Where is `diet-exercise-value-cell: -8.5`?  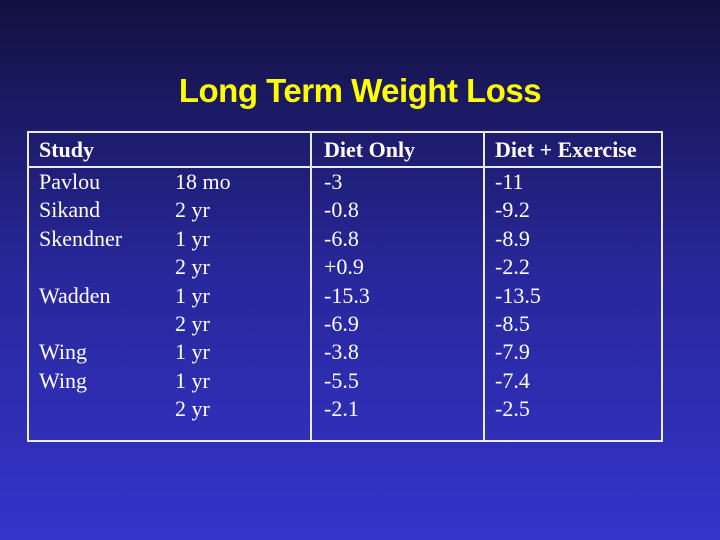
diet-exercise-value-cell: -8.5 is located at coordinates (512, 323).